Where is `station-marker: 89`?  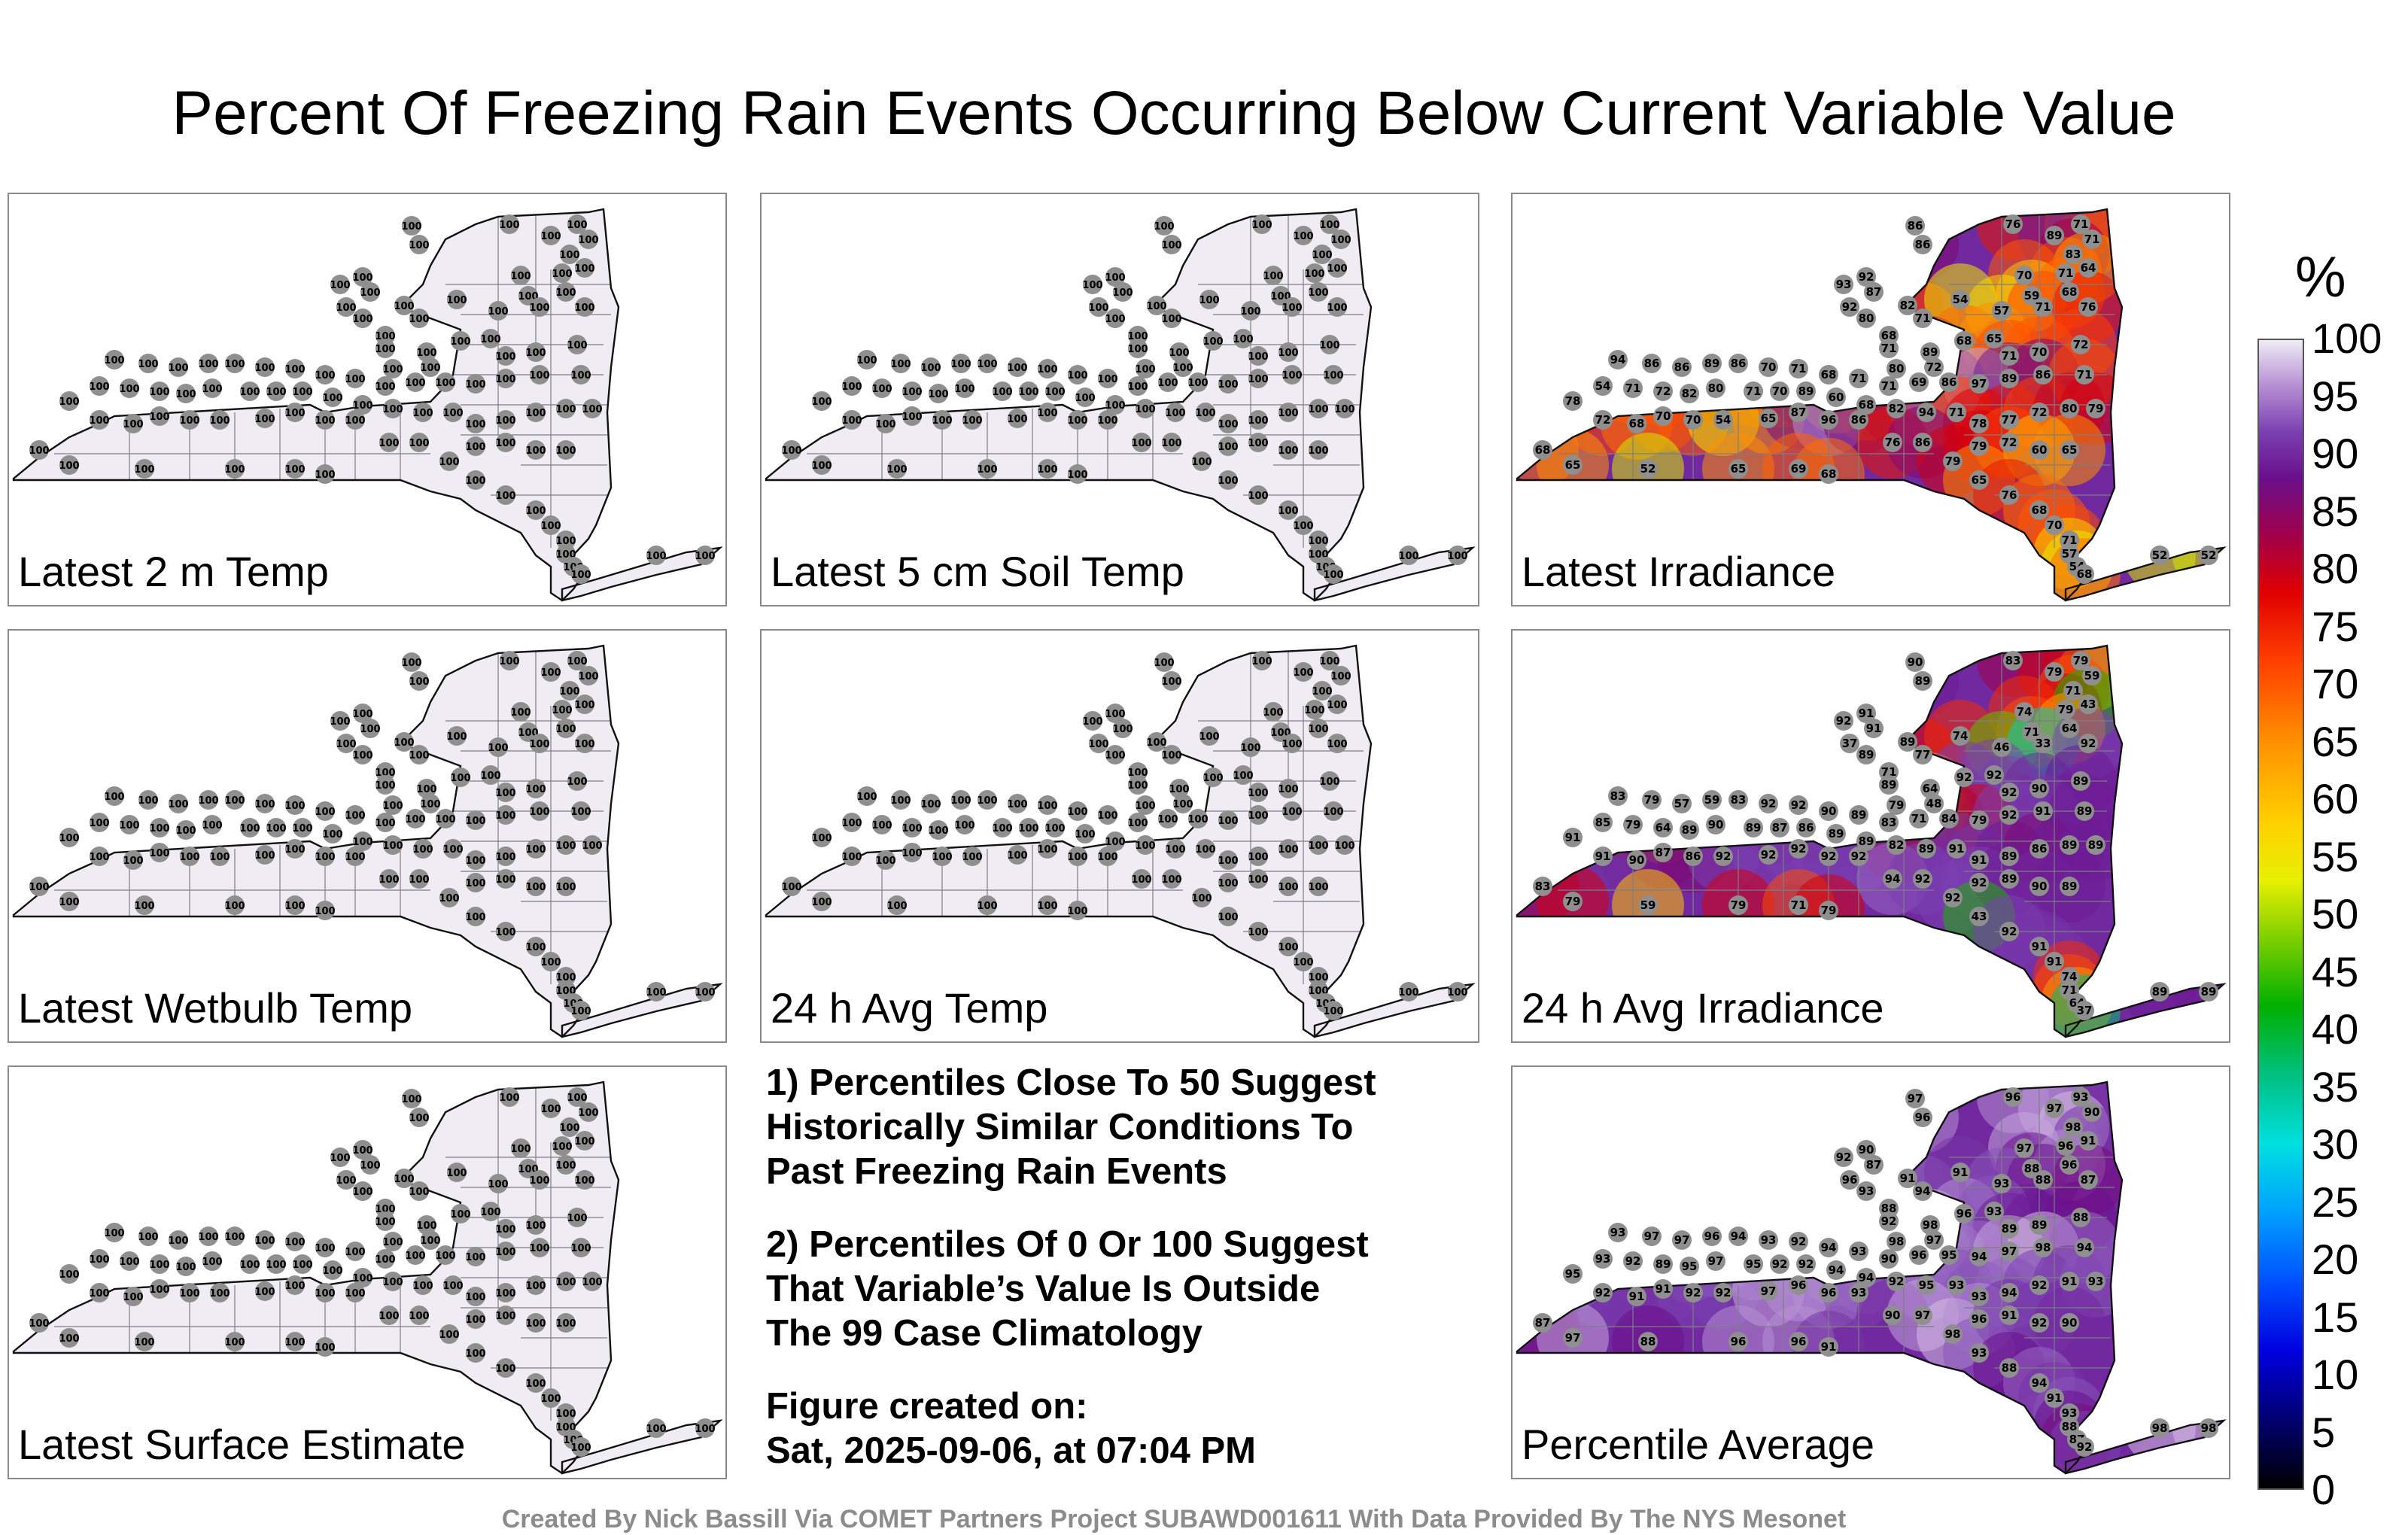 station-marker: 89 is located at coordinates (2080, 781).